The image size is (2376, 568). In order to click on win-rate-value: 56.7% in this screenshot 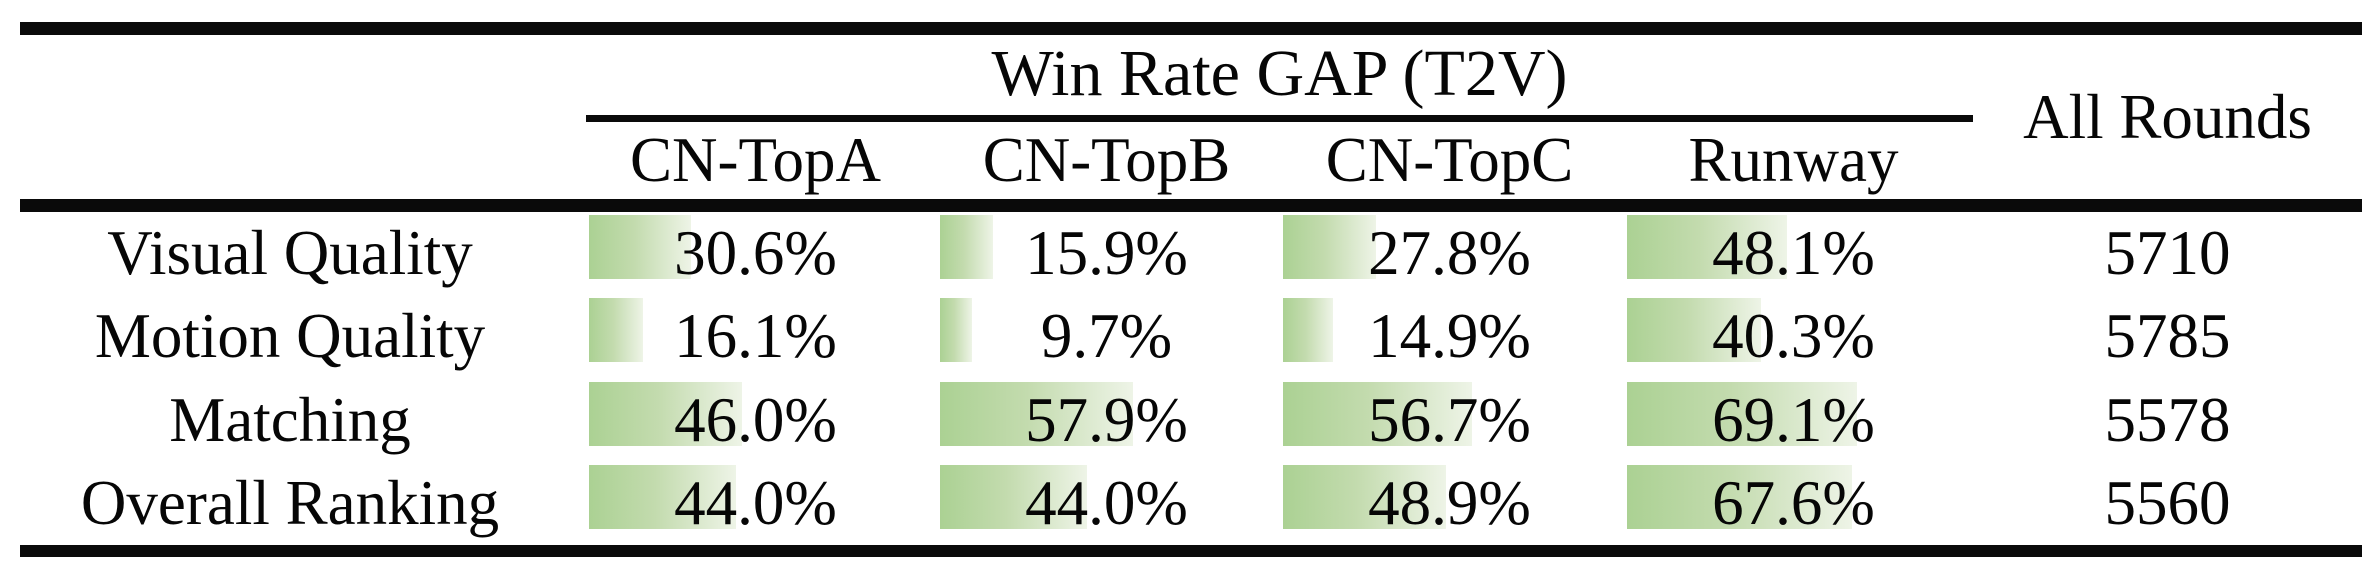, I will do `click(1449, 419)`.